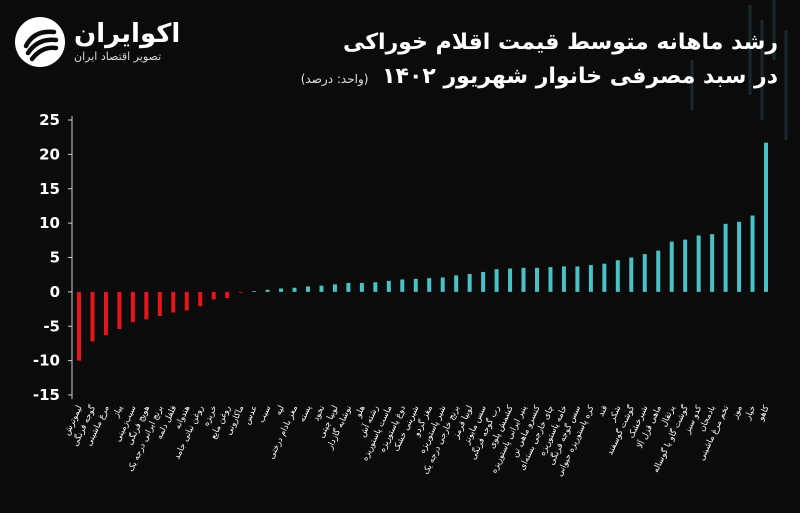 The width and height of the screenshot is (800, 513). I want to click on y-tick-label: 20, so click(49, 154).